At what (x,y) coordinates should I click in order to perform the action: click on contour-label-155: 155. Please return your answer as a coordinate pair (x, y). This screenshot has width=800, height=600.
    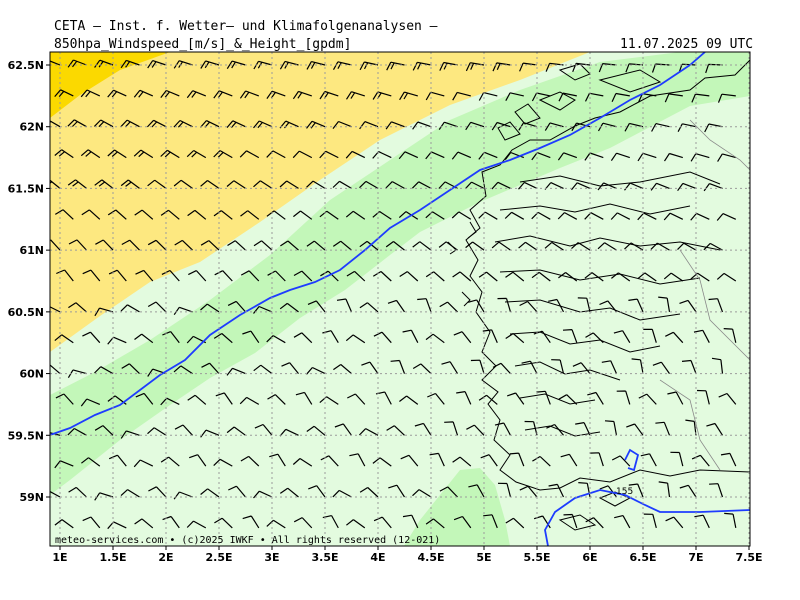
    Looking at the image, I should click on (624, 492).